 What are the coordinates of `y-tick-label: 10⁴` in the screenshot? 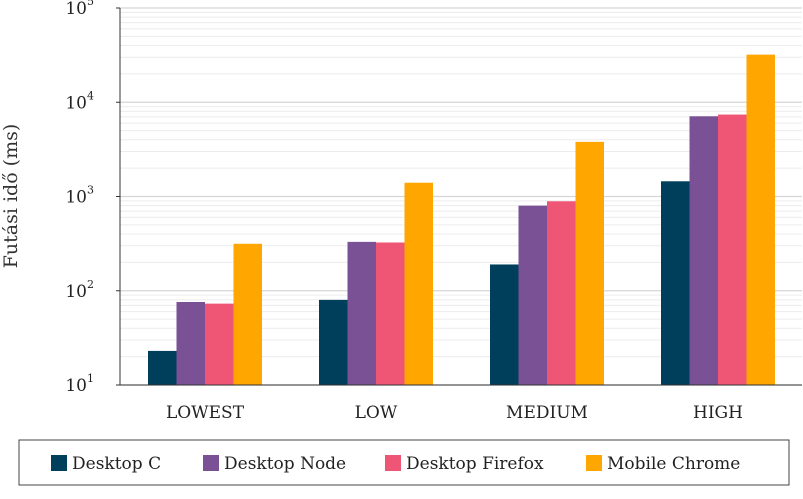 It's located at (79, 101).